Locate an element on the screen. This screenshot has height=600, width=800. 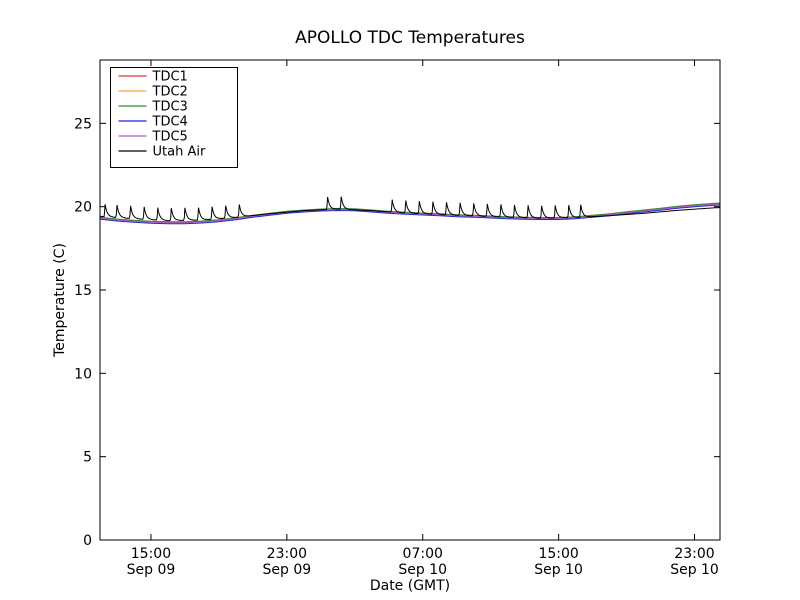
legend-label-TDC3: TDC3 is located at coordinates (170, 107).